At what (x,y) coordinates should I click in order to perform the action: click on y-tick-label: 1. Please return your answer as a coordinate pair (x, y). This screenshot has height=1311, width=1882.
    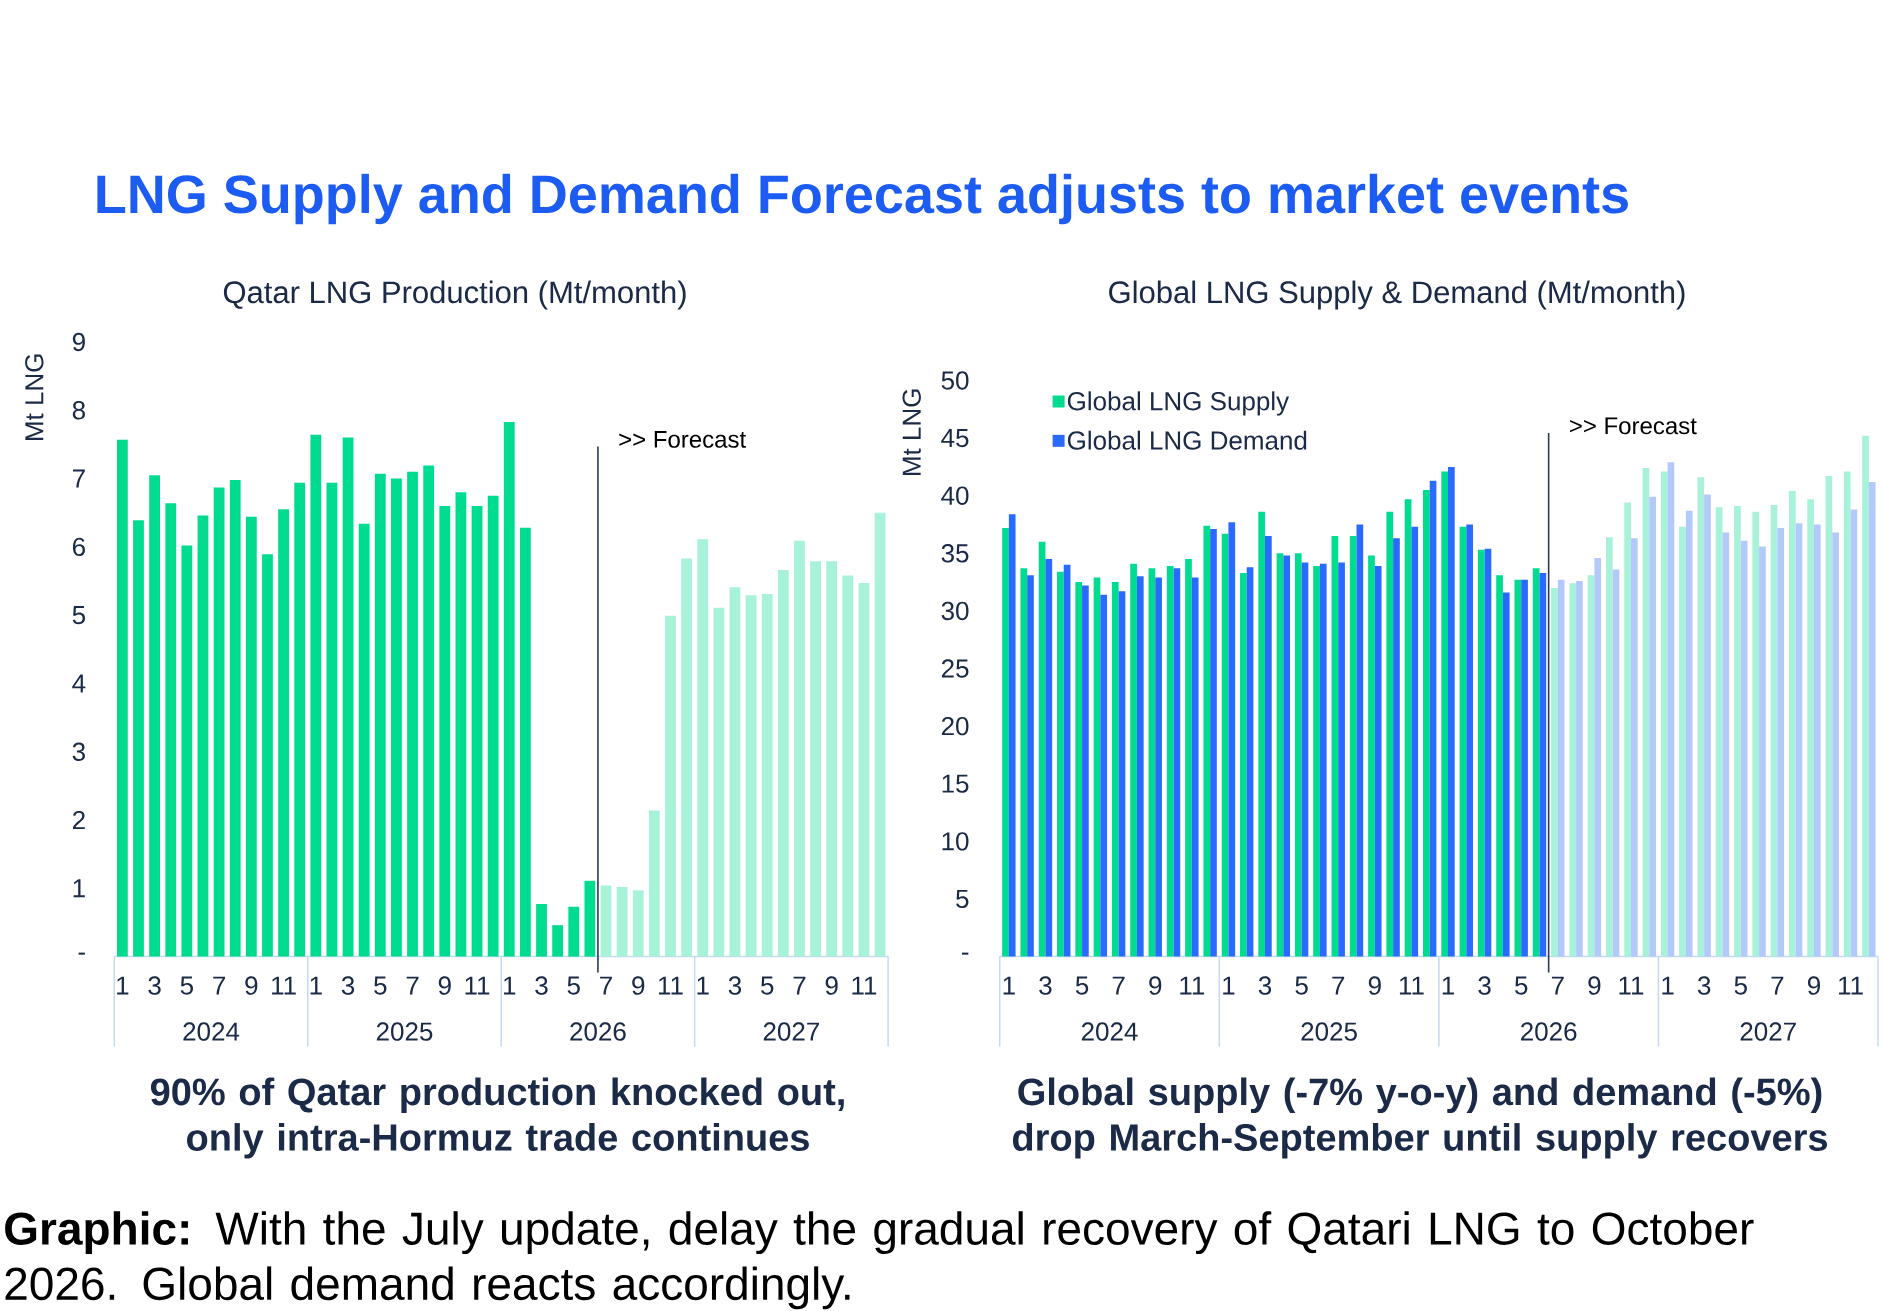
    Looking at the image, I should click on (79, 888).